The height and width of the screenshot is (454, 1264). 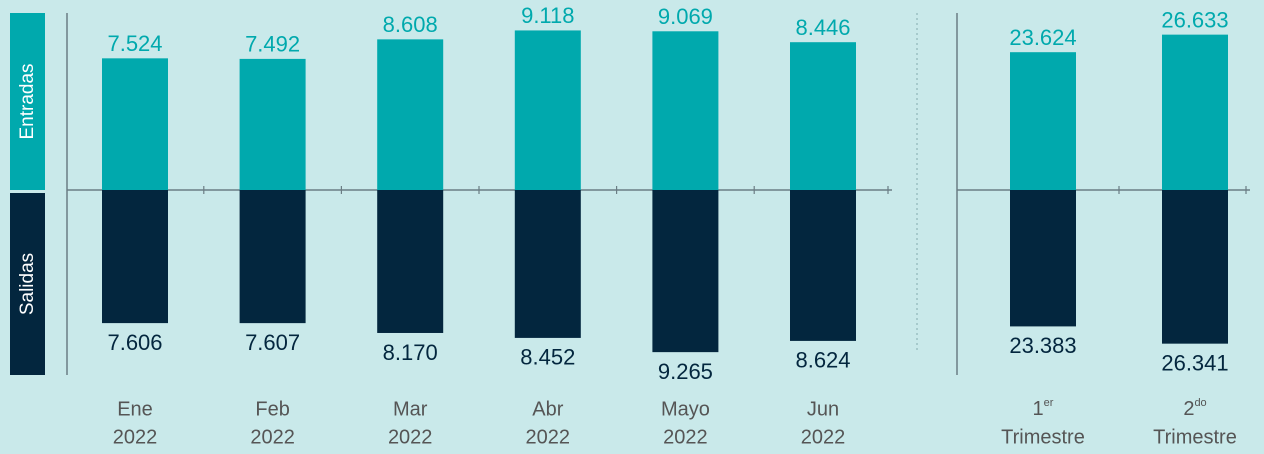 I want to click on x-tick-label: 1er, so click(x=1043, y=408).